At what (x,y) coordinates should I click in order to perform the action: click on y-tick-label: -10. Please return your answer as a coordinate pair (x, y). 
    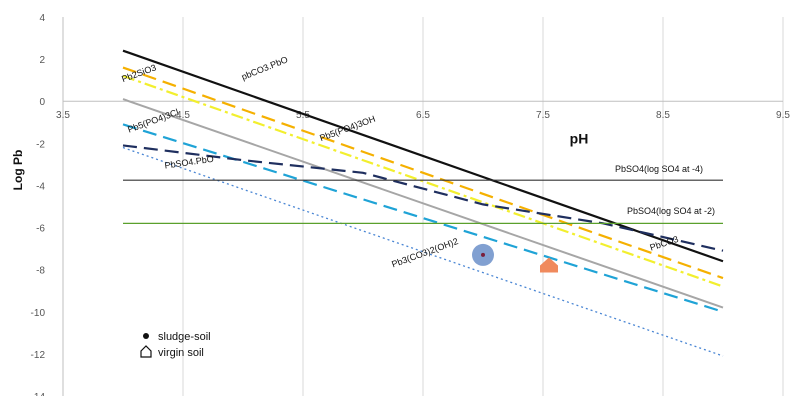
    Looking at the image, I should click on (38, 313).